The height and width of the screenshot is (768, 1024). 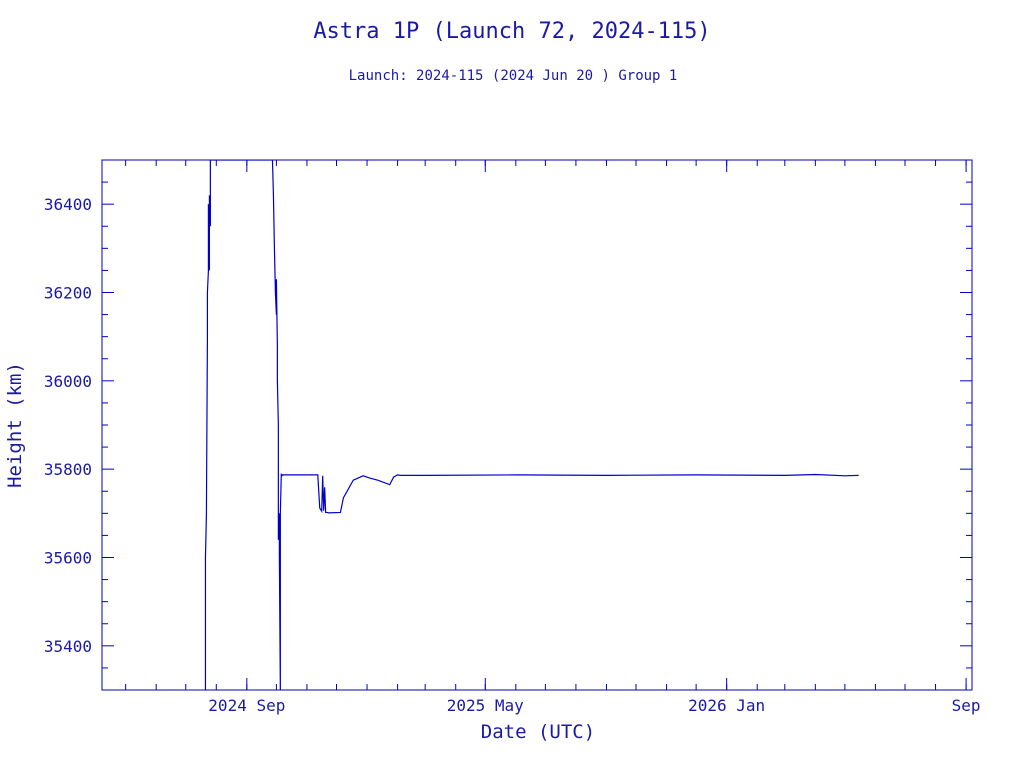 What do you see at coordinates (538, 732) in the screenshot?
I see `x-axis-label: Date (UTC)` at bounding box center [538, 732].